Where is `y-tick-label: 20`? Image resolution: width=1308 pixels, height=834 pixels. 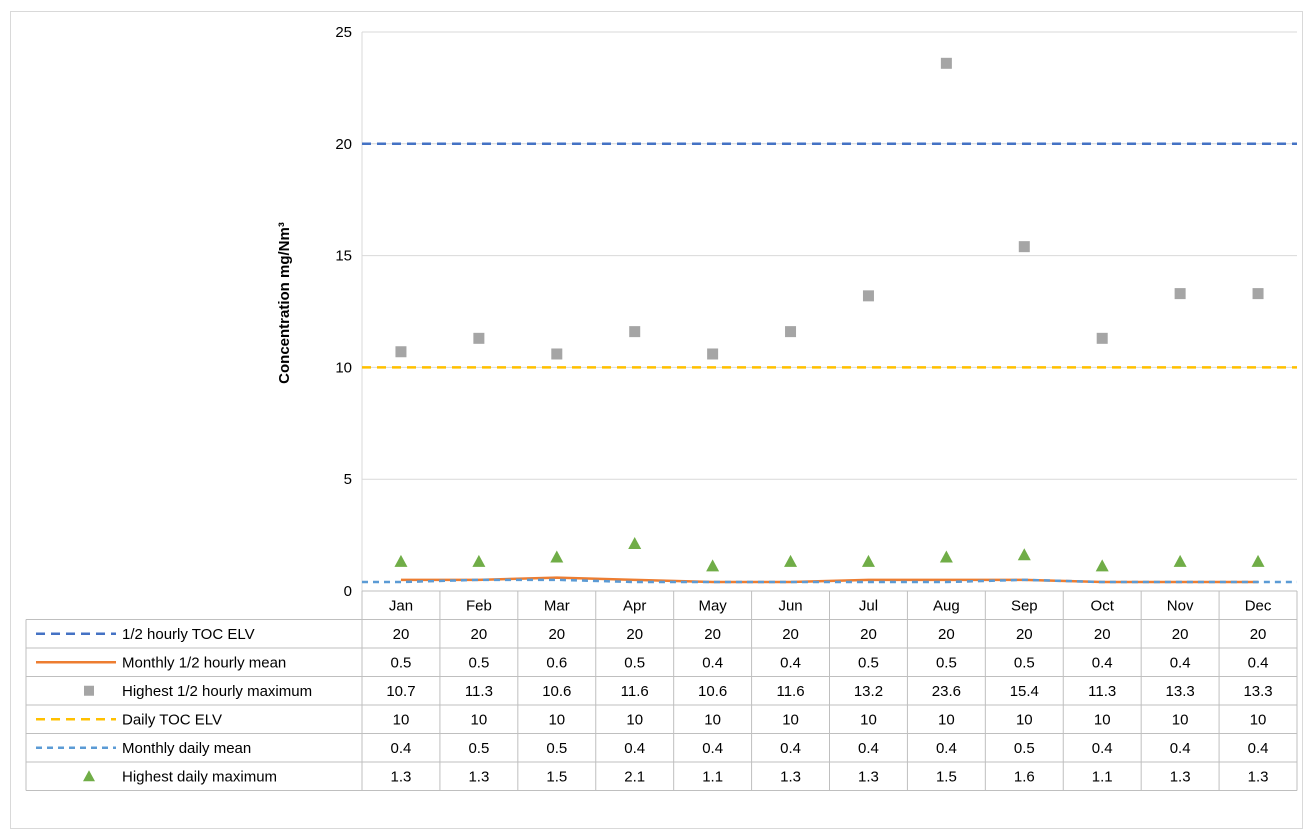
y-tick-label: 20 is located at coordinates (343, 144).